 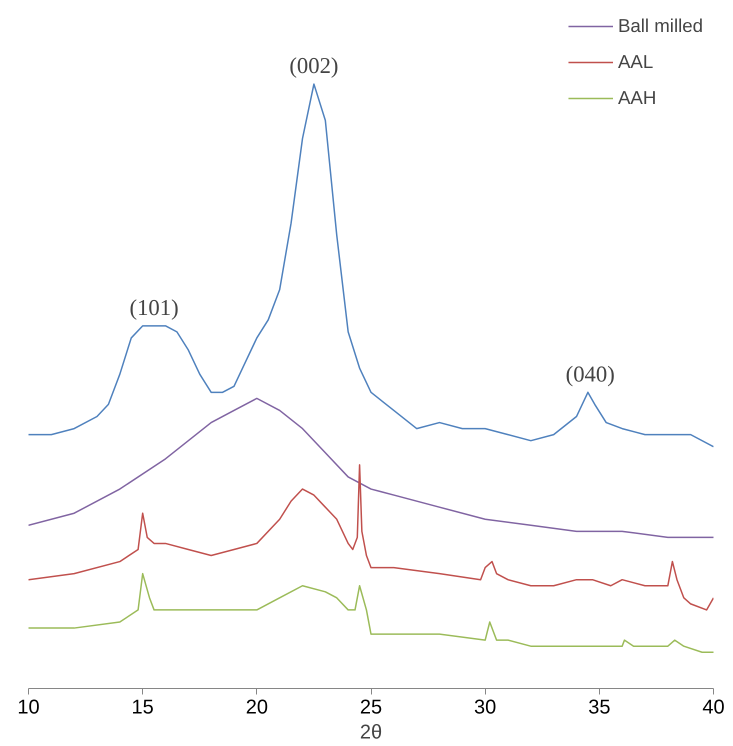 What do you see at coordinates (143, 707) in the screenshot?
I see `x-tick-label: 15` at bounding box center [143, 707].